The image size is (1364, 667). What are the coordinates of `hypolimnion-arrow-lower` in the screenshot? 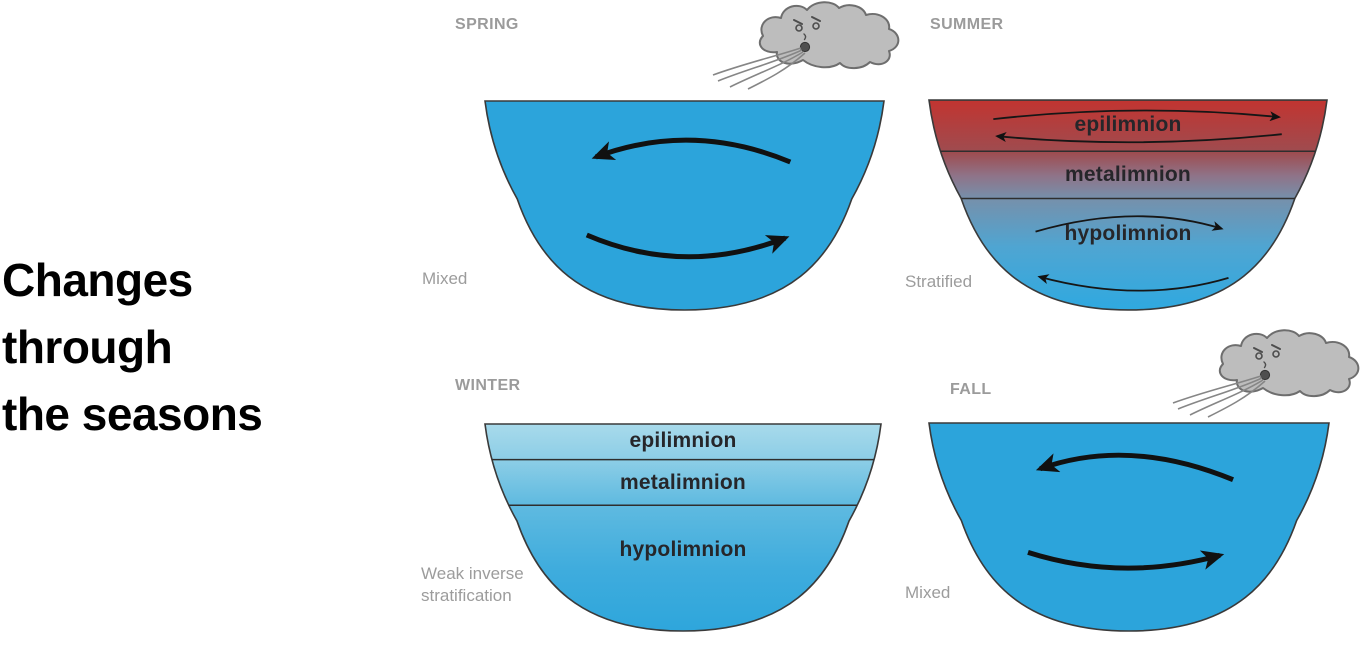 It's located at (1133, 283).